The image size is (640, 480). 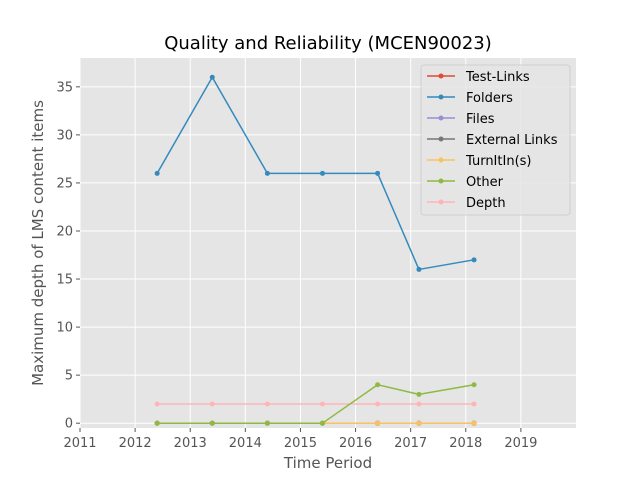 I want to click on x-tick-label: 2012, so click(x=135, y=443).